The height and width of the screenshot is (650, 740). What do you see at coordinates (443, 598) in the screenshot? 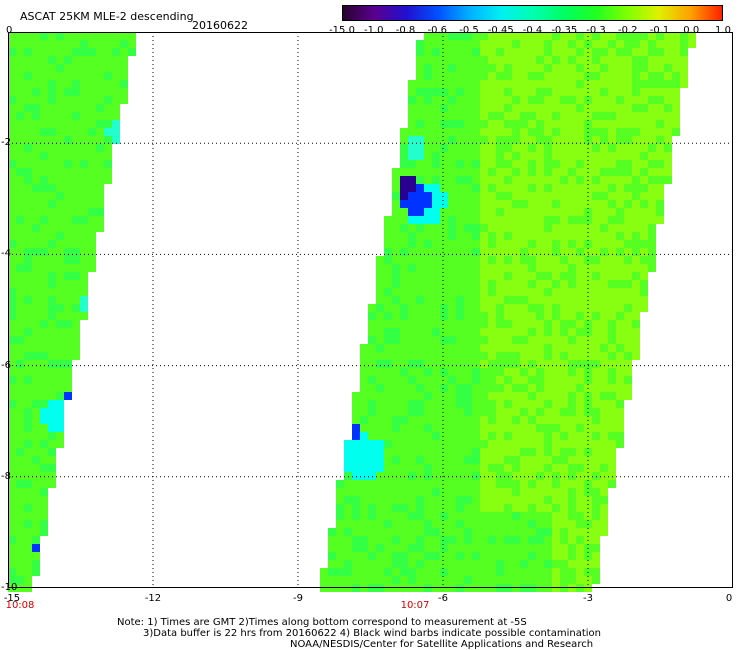
I see `x-tick-label: -6` at bounding box center [443, 598].